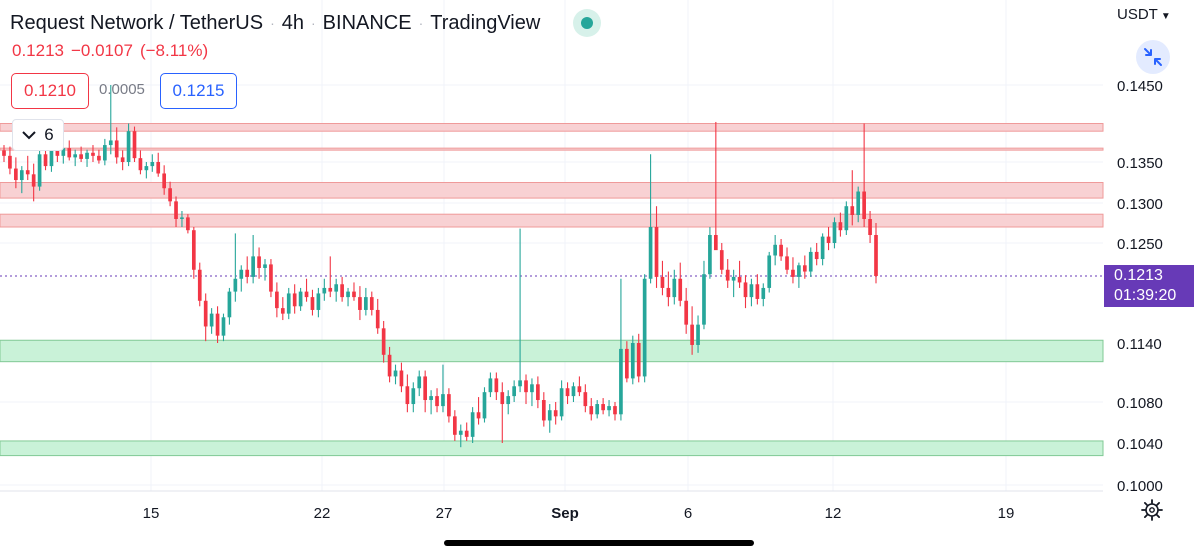  I want to click on time-axis: 15 22 27 Sep 6 12 19, so click(579, 513).